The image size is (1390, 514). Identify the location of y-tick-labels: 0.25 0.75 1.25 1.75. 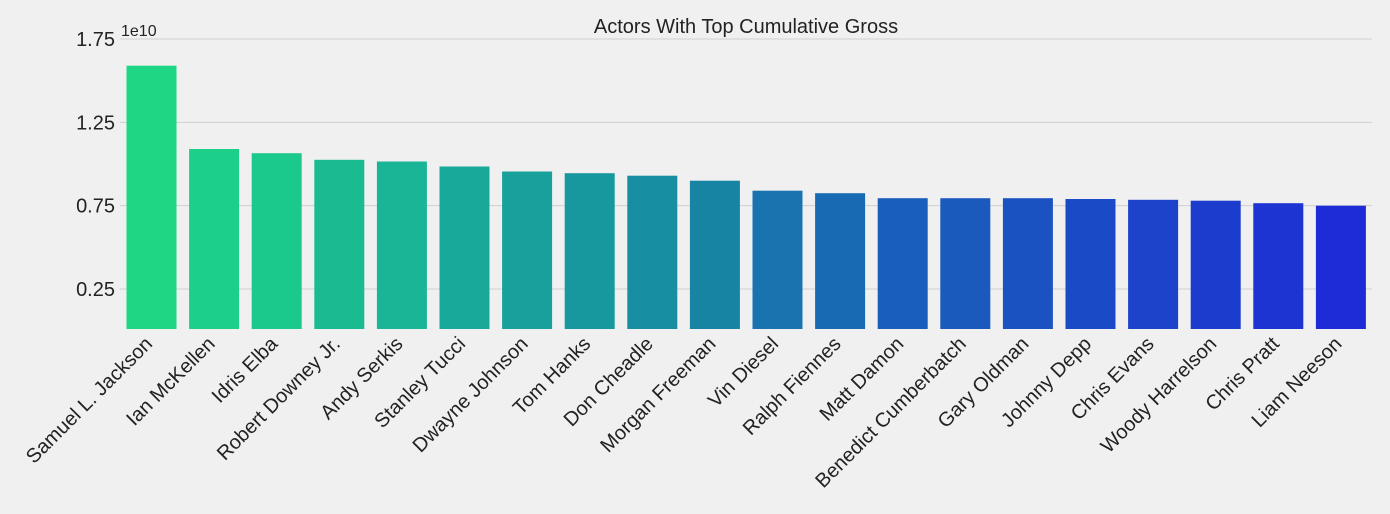
(95, 165).